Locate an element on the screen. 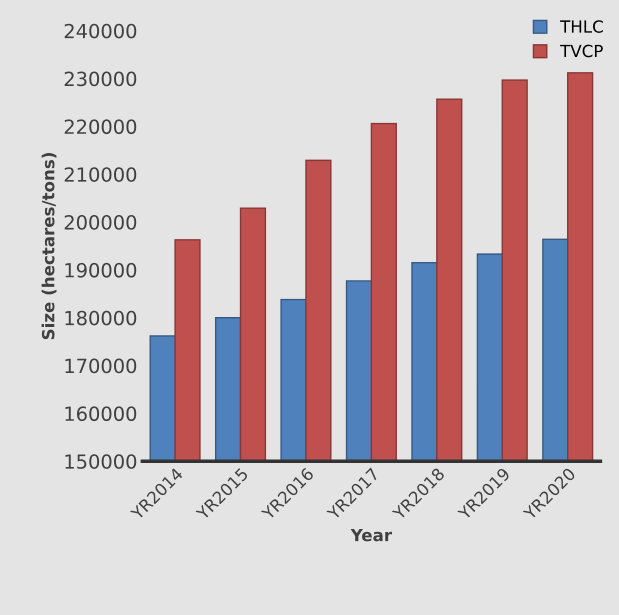 The image size is (619, 615). y-tick-label: 240000 is located at coordinates (100, 31).